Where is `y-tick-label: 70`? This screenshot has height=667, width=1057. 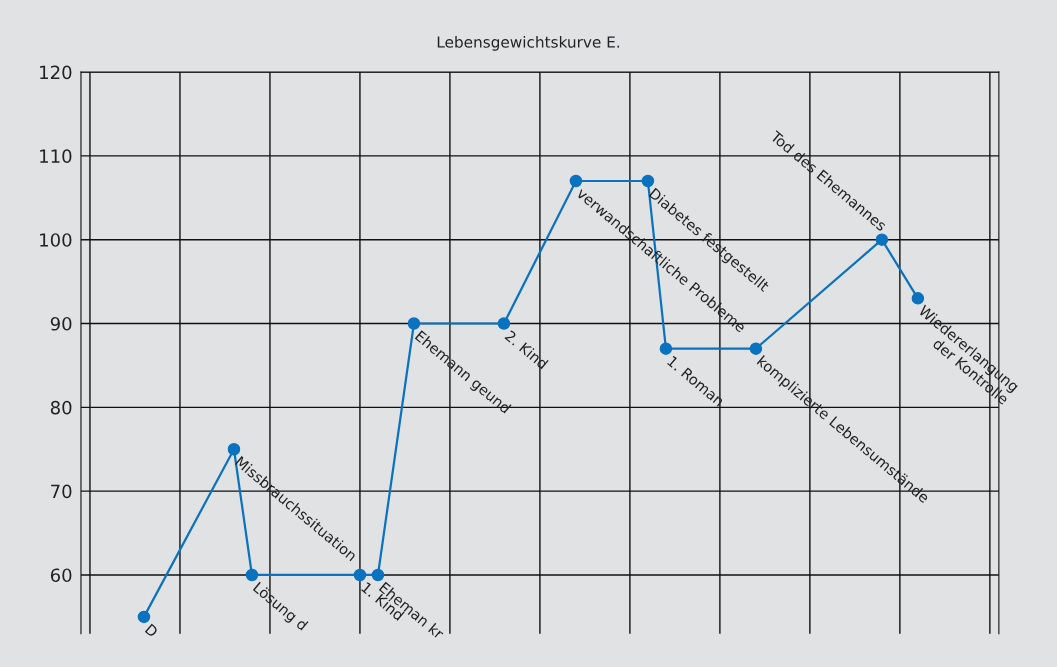
y-tick-label: 70 is located at coordinates (61, 491).